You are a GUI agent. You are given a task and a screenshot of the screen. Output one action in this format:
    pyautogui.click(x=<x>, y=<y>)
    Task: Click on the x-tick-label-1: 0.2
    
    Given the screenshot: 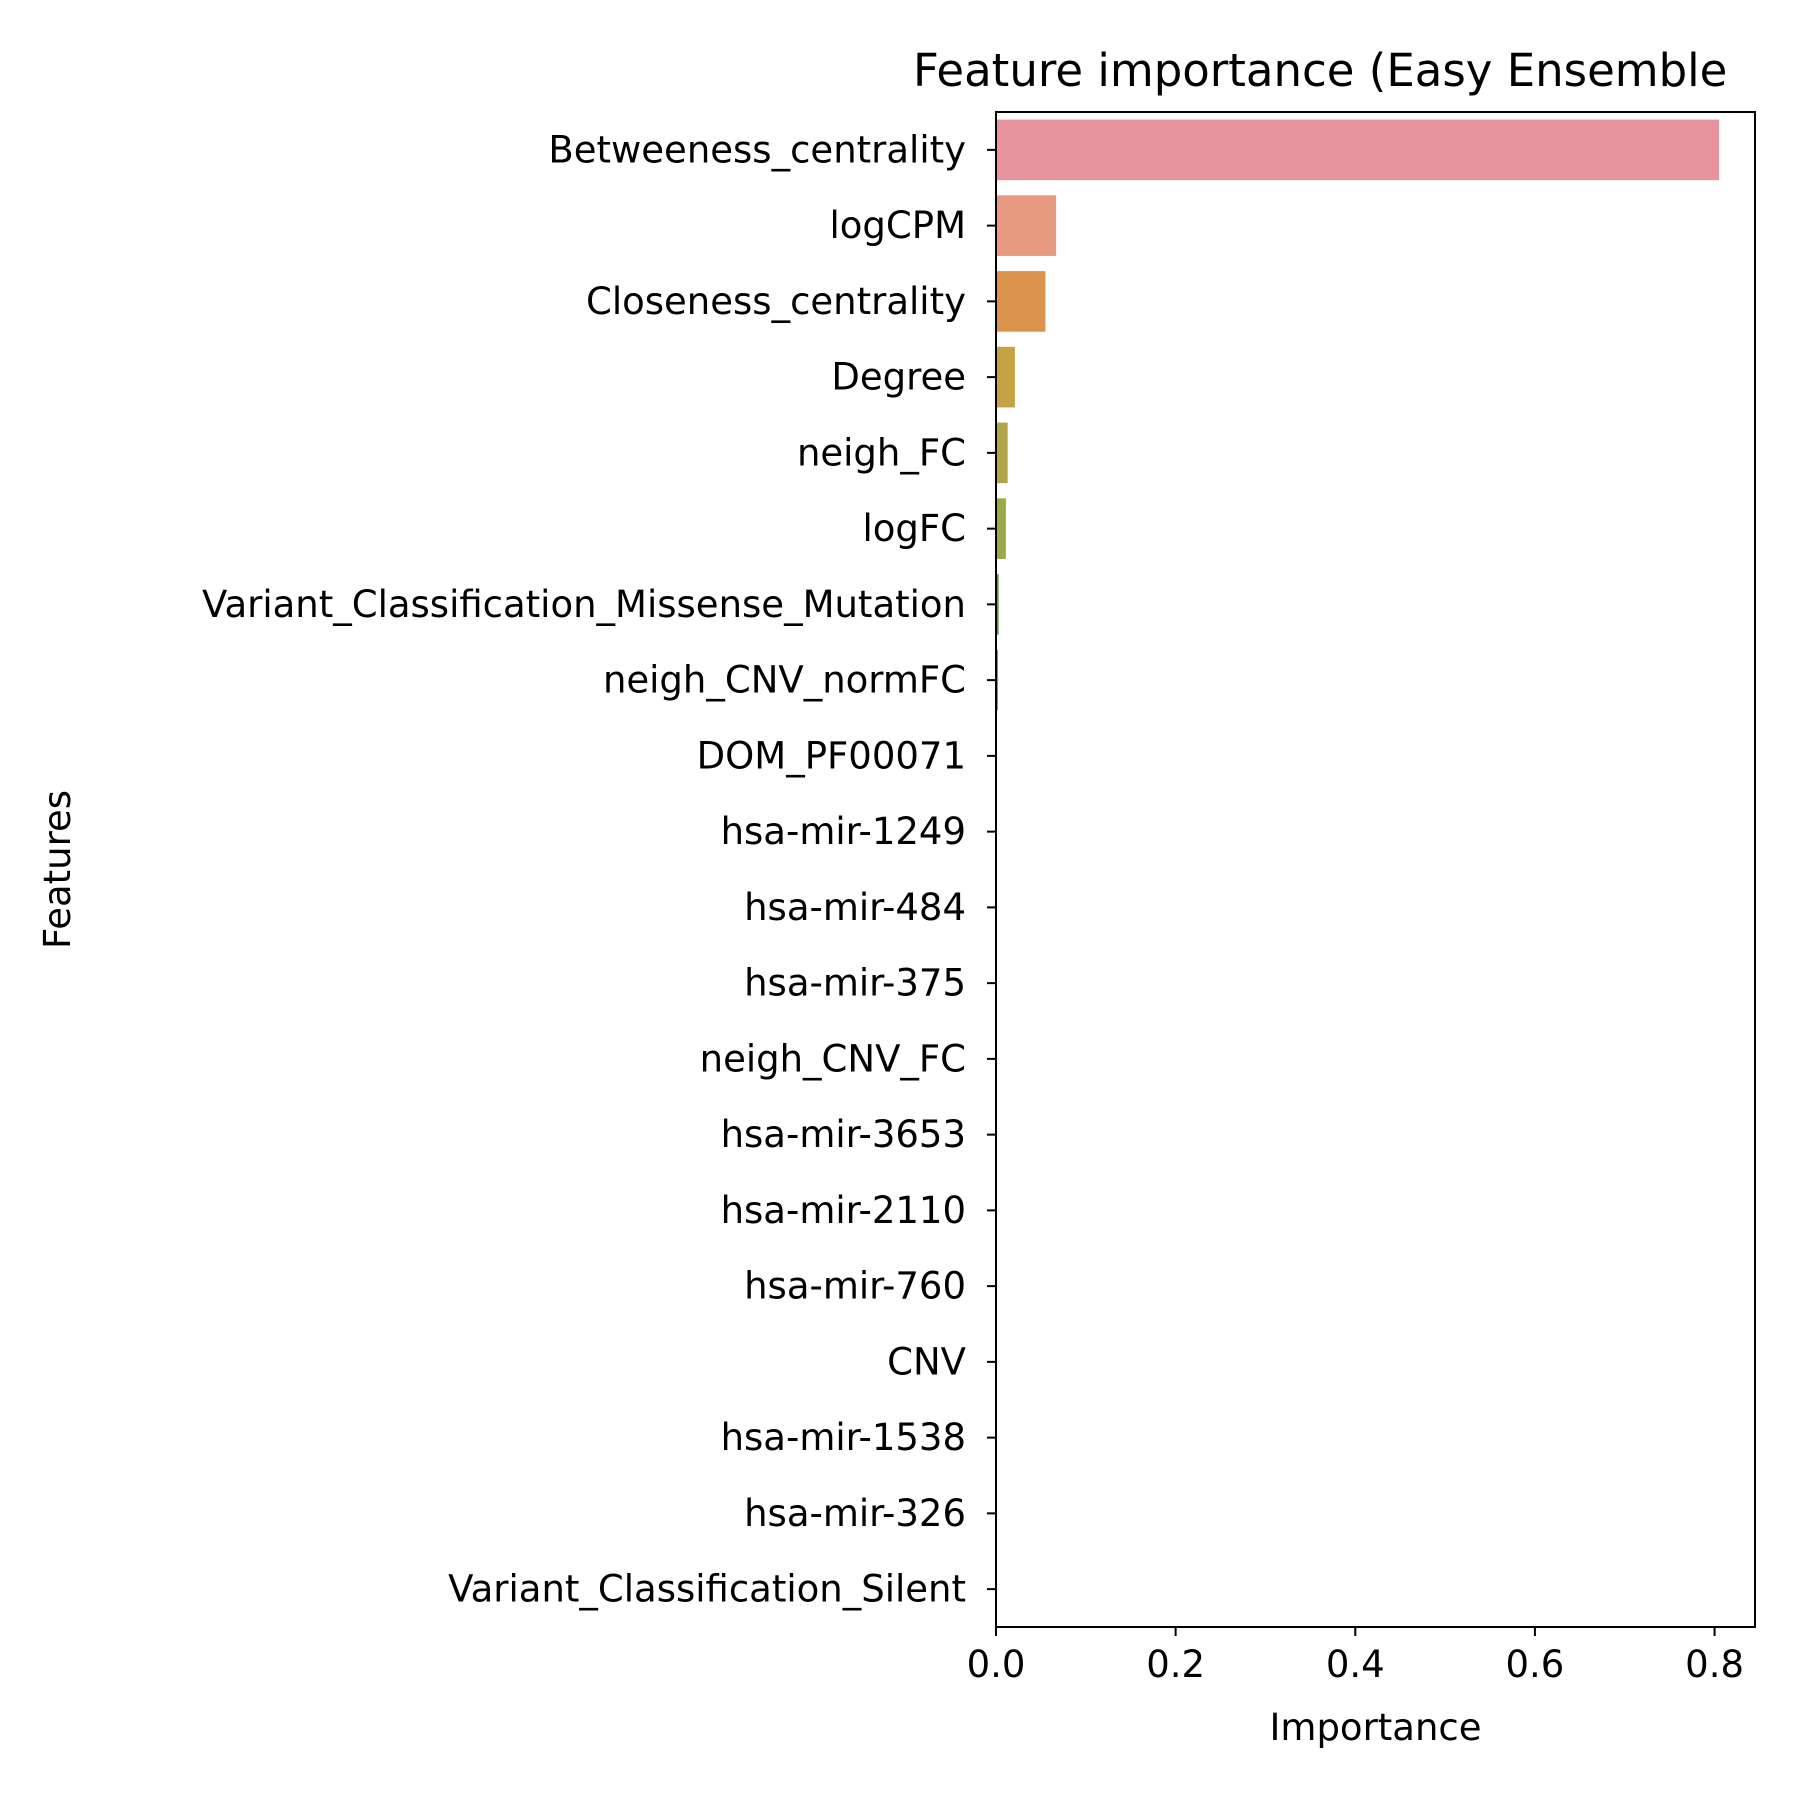 What is the action you would take?
    pyautogui.click(x=1175, y=1664)
    